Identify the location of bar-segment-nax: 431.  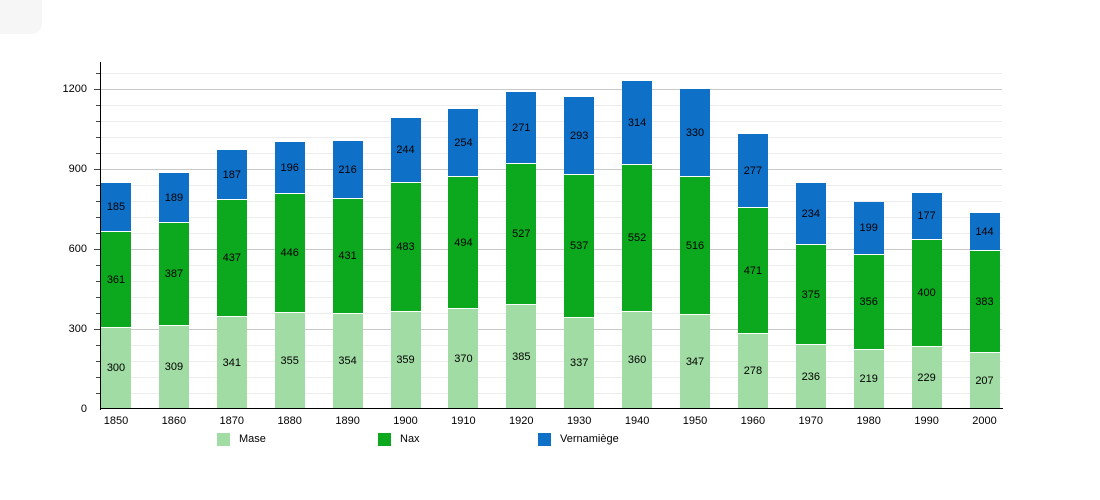
(347, 256).